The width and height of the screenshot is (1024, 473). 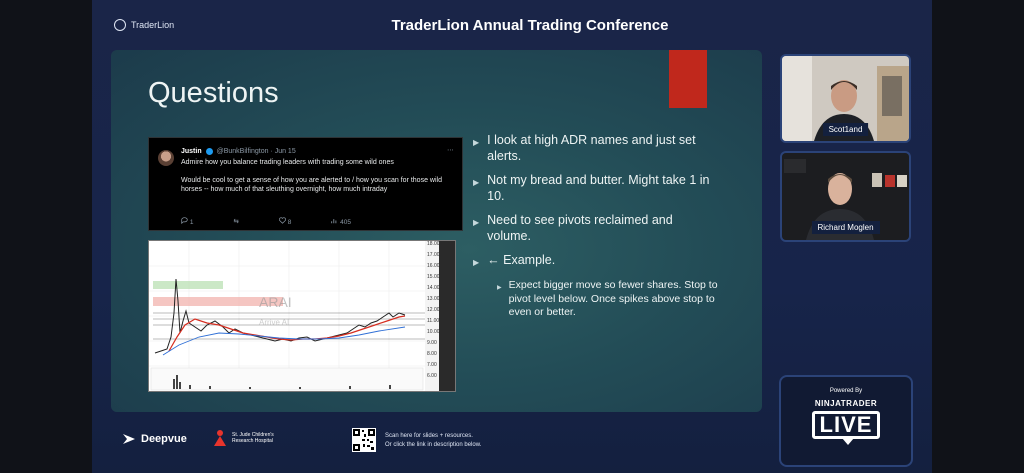 I want to click on more-options-icon: ⋯, so click(x=450, y=150).